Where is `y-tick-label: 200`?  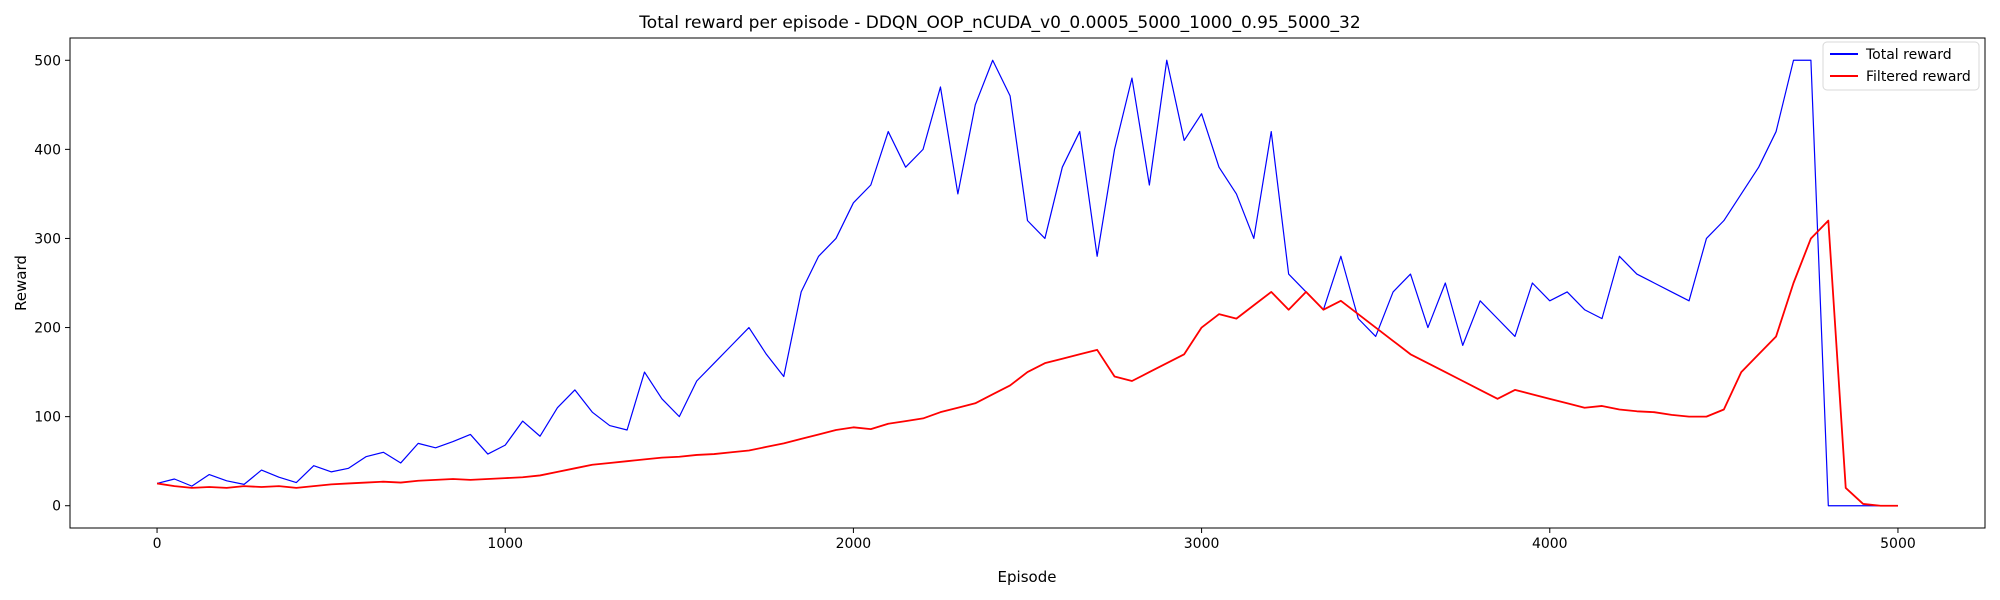 y-tick-label: 200 is located at coordinates (47, 329).